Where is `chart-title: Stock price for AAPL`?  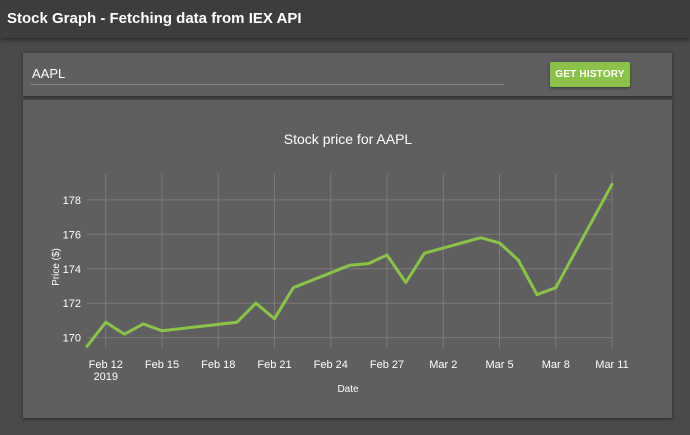
chart-title: Stock price for AAPL is located at coordinates (348, 139).